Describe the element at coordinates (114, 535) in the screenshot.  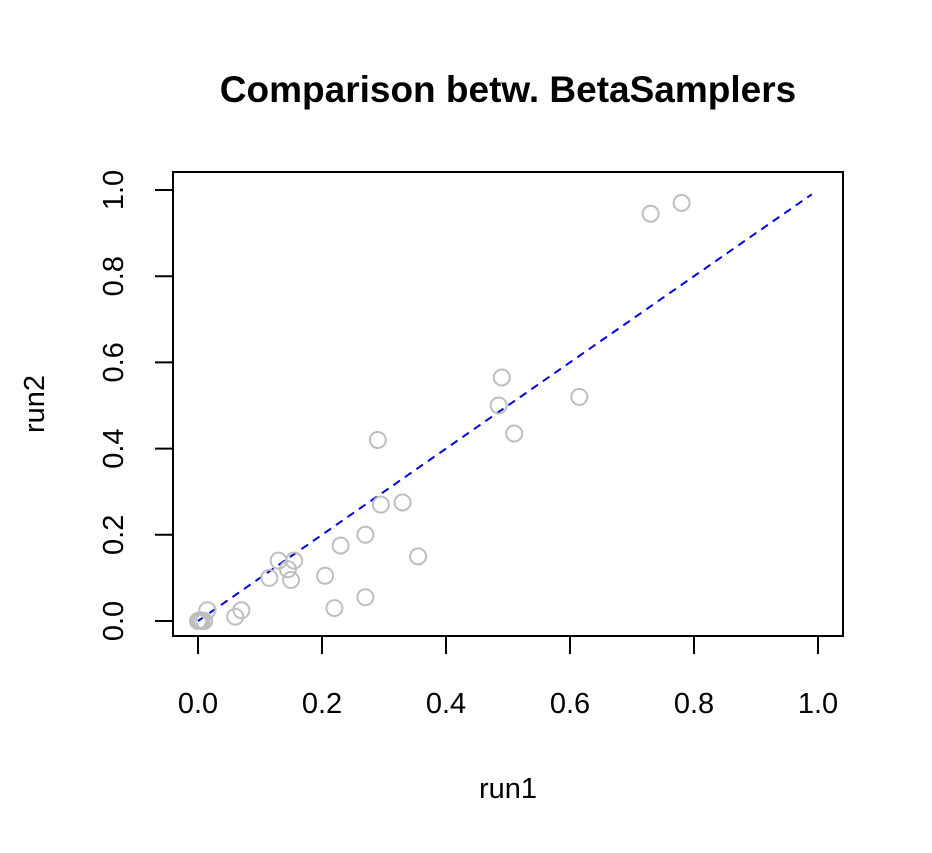
I see `y-tick-label: 0.2` at that location.